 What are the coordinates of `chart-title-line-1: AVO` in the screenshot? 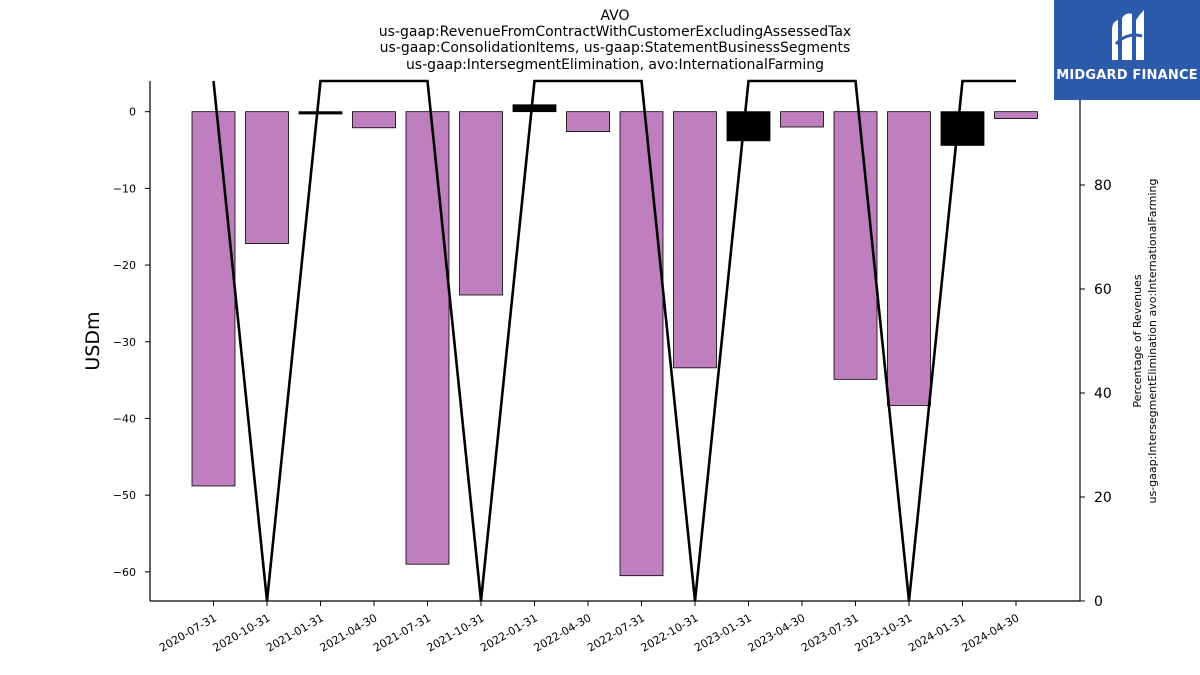 It's located at (615, 16).